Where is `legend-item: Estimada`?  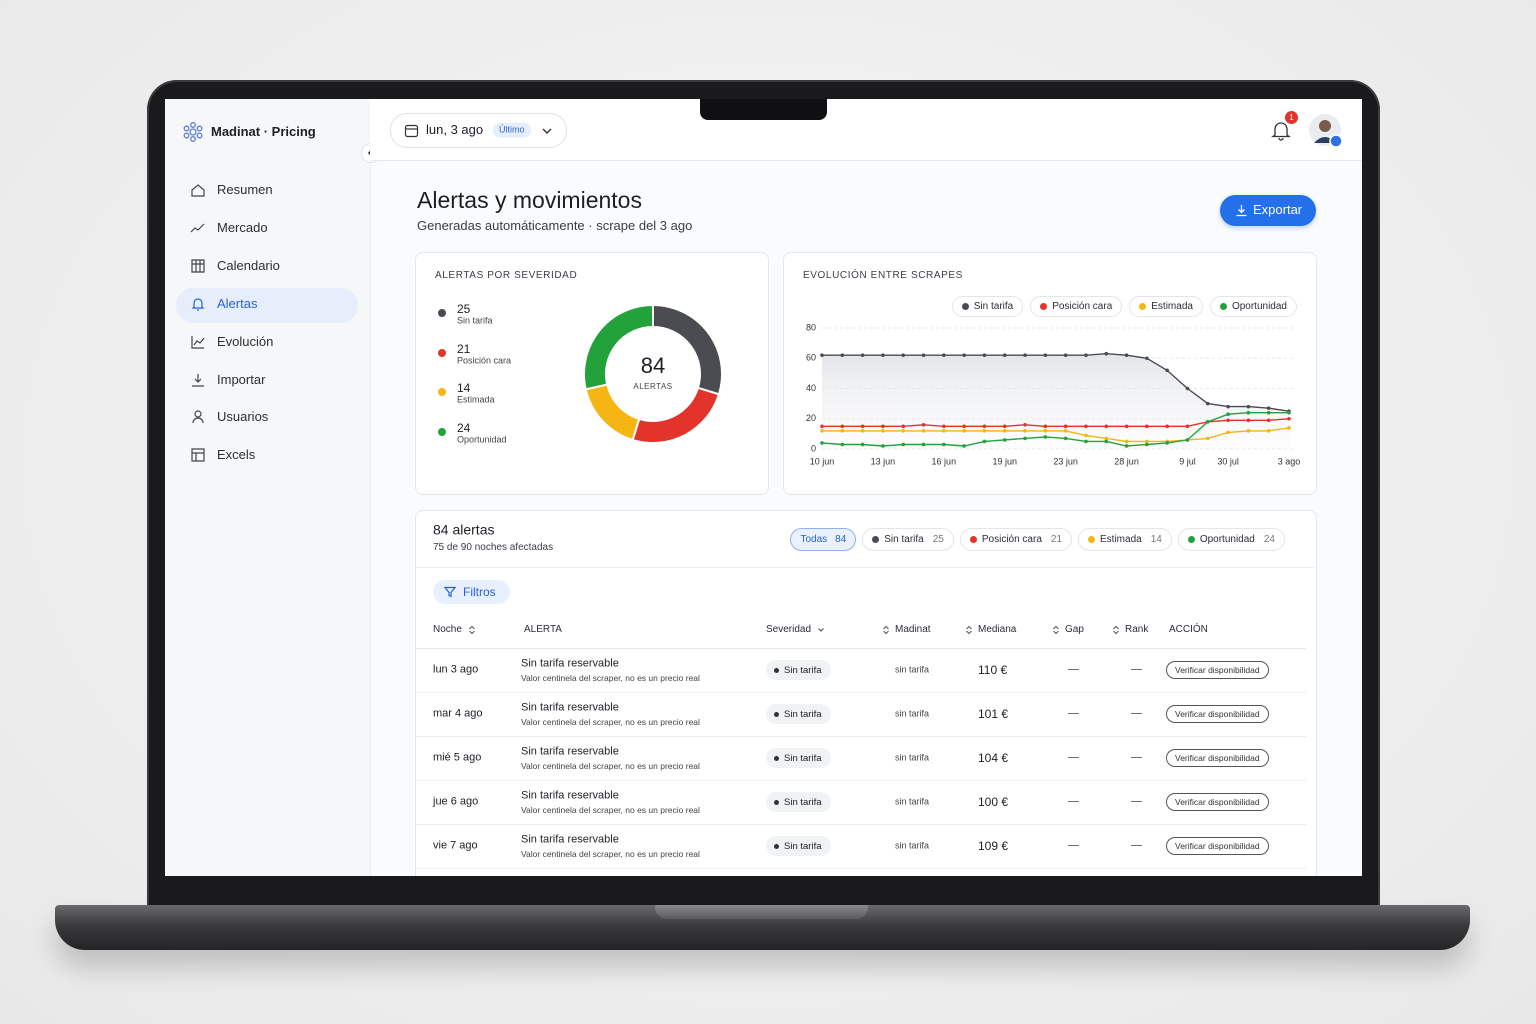
legend-item: Estimada is located at coordinates (1166, 306).